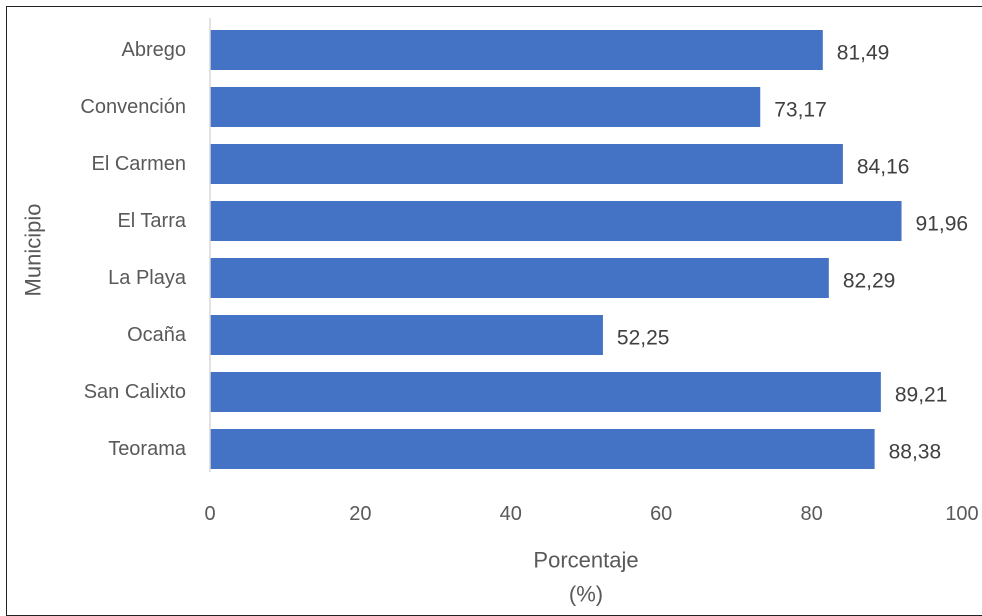 The image size is (982, 616). I want to click on category-label: Ocaña, so click(157, 335).